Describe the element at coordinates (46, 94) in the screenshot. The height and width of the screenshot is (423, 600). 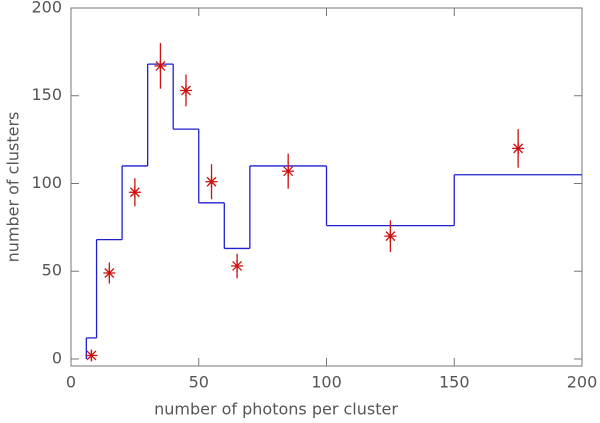
I see `y-tick-label: 150` at that location.